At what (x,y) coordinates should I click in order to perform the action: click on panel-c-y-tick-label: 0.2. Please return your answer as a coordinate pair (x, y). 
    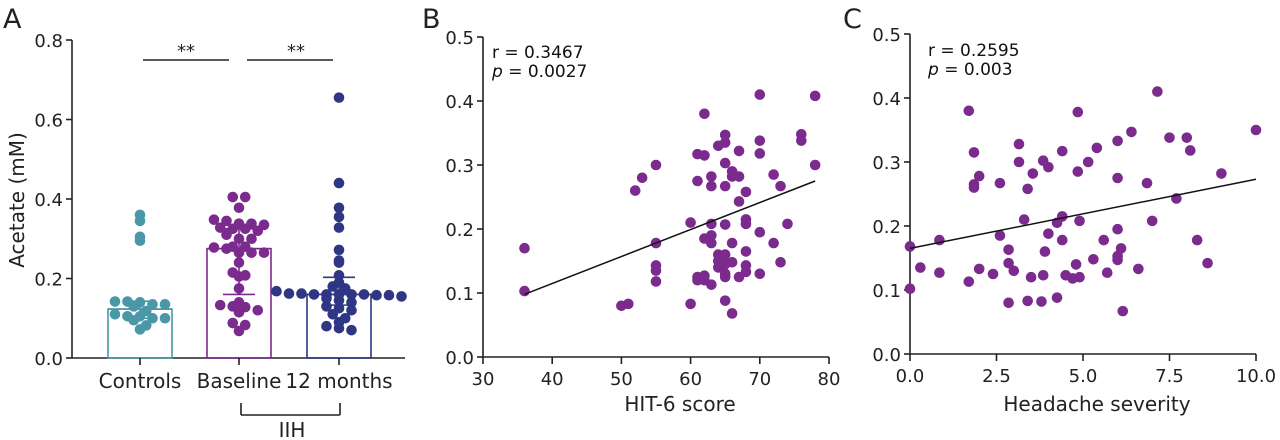
    Looking at the image, I should click on (886, 227).